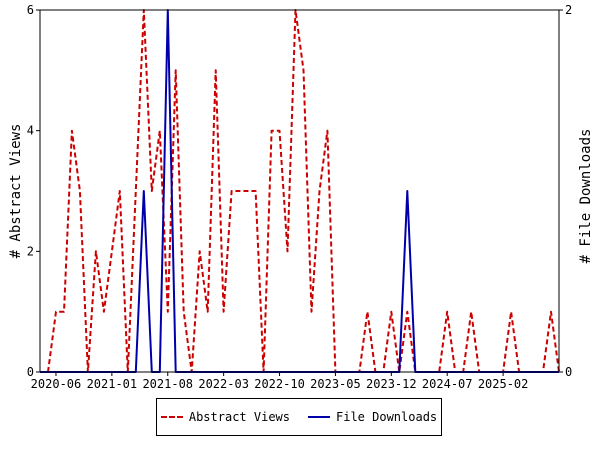 Image resolution: width=600 pixels, height=450 pixels. Describe the element at coordinates (279, 384) in the screenshot. I see `x-tick-label: 2022-10` at that location.